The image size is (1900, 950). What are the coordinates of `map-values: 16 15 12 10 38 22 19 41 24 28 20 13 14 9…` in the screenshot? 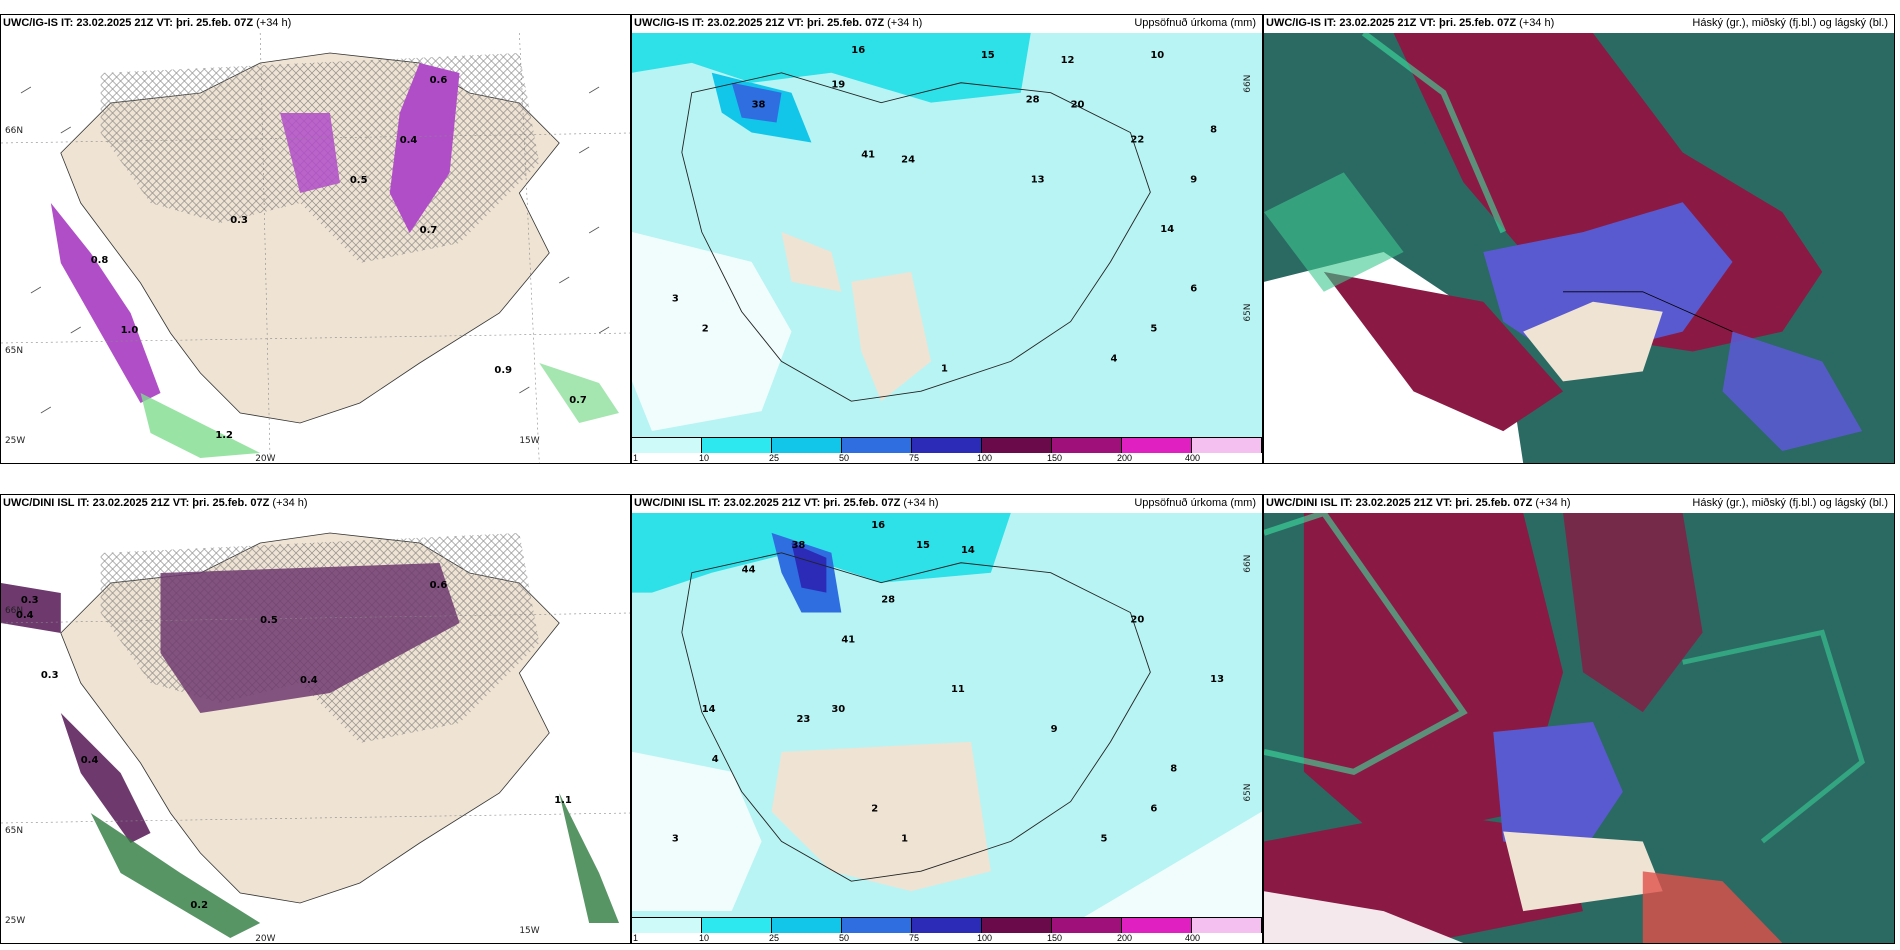 It's located at (944, 209).